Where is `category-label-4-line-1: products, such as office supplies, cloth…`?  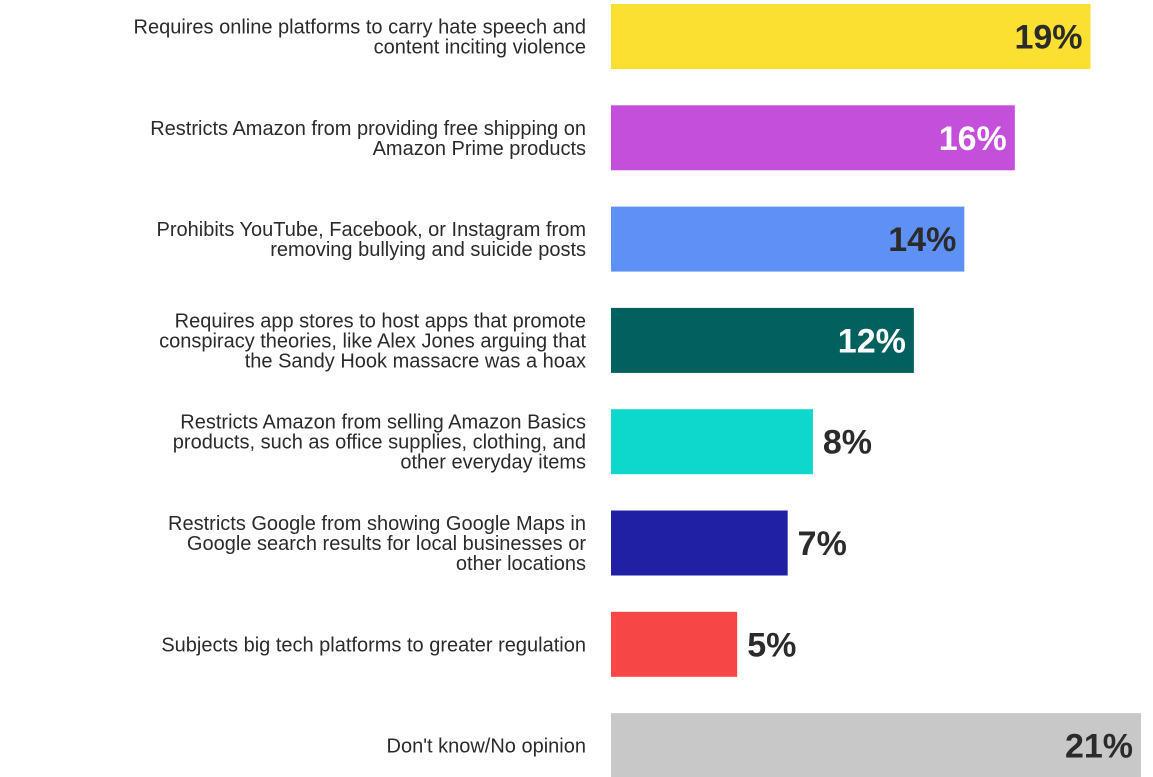
category-label-4-line-1: products, such as office supplies, cloth… is located at coordinates (379, 443).